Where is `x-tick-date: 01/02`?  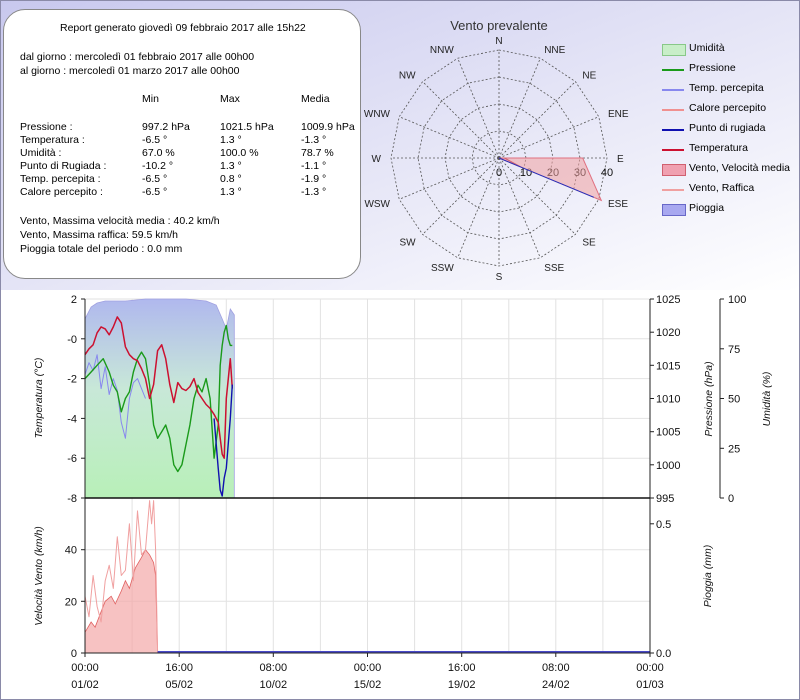
x-tick-date: 01/02 is located at coordinates (85, 685).